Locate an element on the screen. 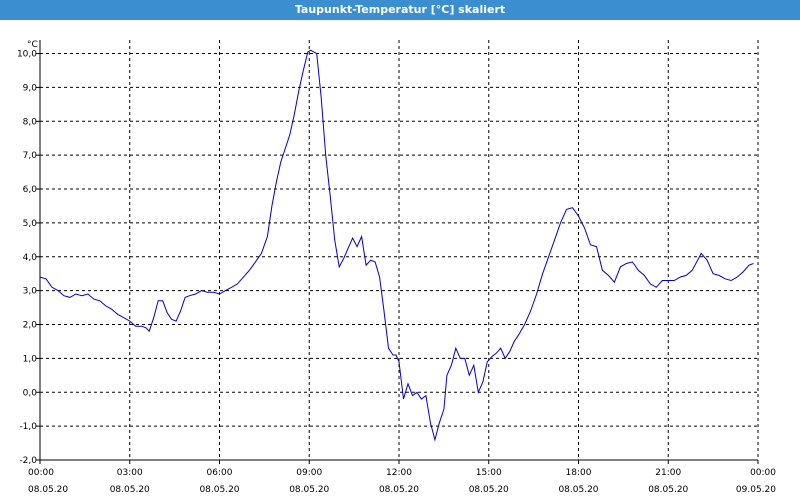 This screenshot has height=500, width=800. y-tick-label: 8,0 is located at coordinates (30, 122).